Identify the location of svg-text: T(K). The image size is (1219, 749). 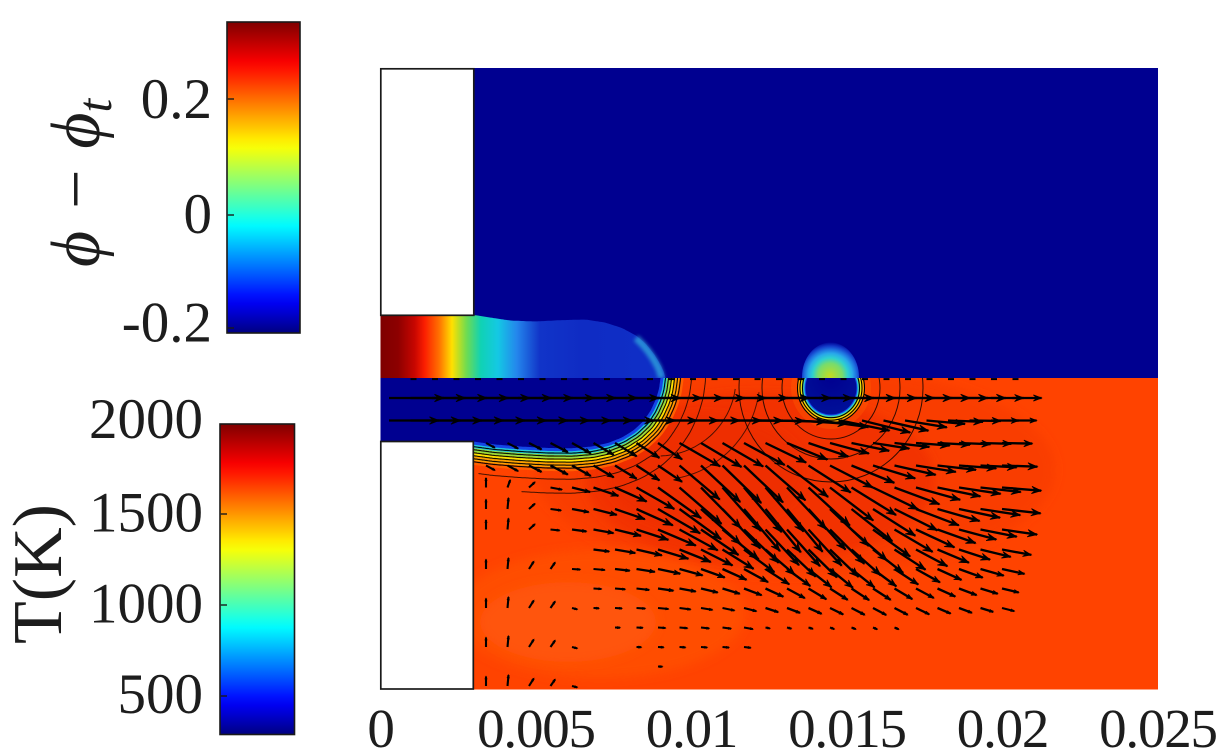
(38, 574).